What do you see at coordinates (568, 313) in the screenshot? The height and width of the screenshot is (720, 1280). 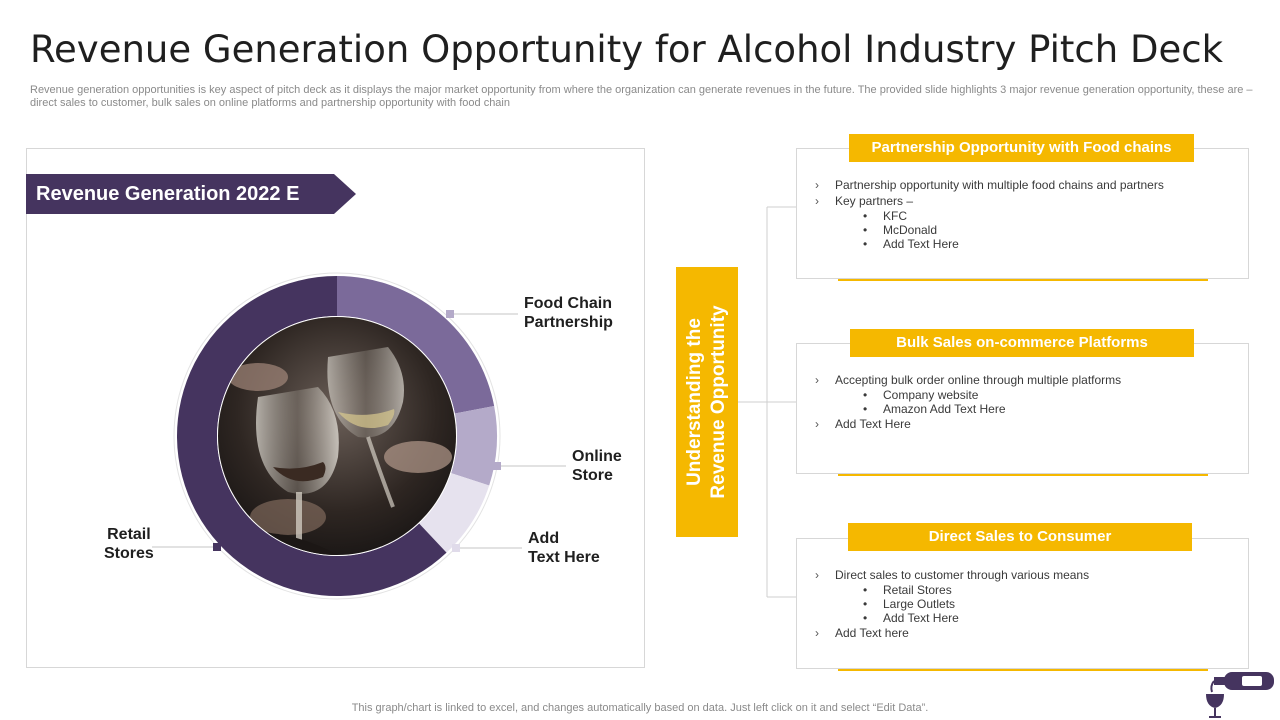 I see `label-food-chain-partnership: Food Chain Partnership` at bounding box center [568, 313].